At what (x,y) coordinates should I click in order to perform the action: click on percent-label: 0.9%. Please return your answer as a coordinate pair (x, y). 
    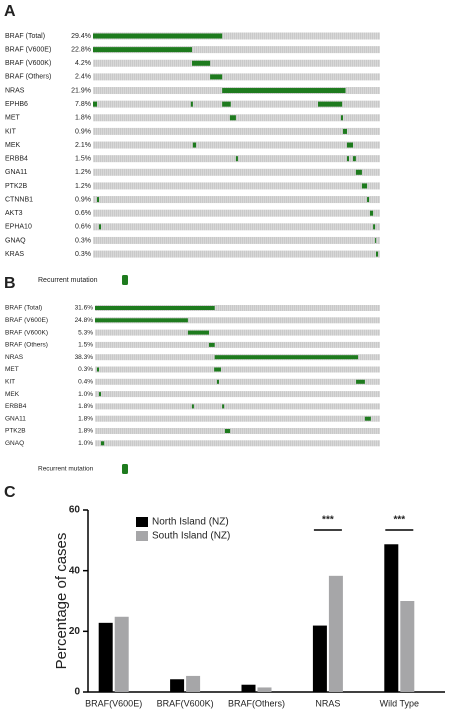
    Looking at the image, I should click on (83, 131).